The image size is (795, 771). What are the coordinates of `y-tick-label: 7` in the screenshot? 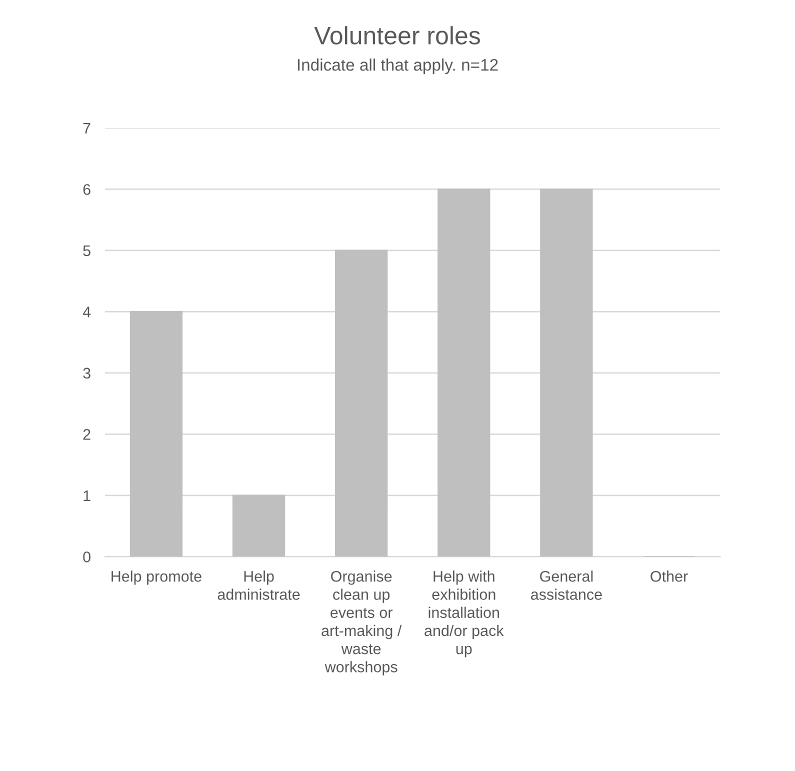 It's located at (86, 128).